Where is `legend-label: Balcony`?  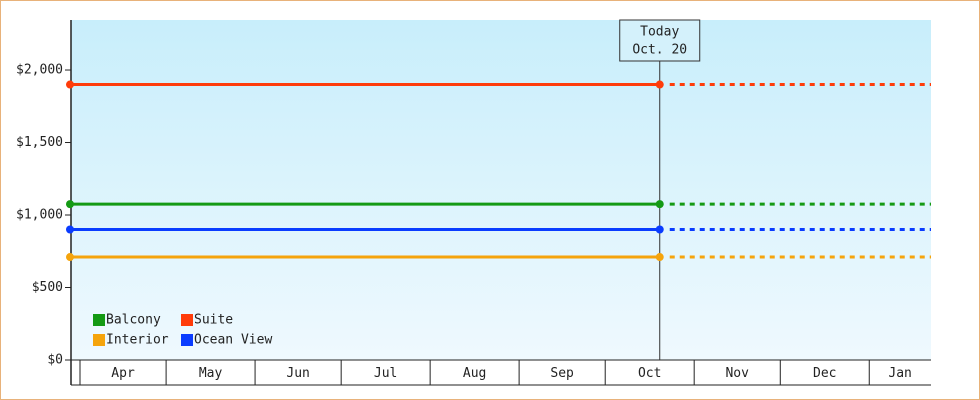 legend-label: Balcony is located at coordinates (133, 320).